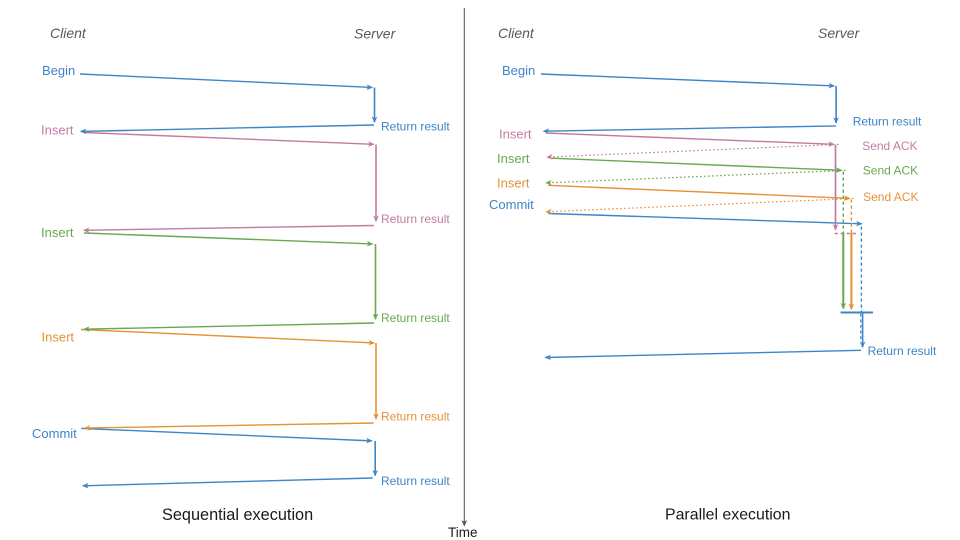 Image resolution: width=960 pixels, height=540 pixels. What do you see at coordinates (463, 532) in the screenshot?
I see `svg-text: Time` at bounding box center [463, 532].